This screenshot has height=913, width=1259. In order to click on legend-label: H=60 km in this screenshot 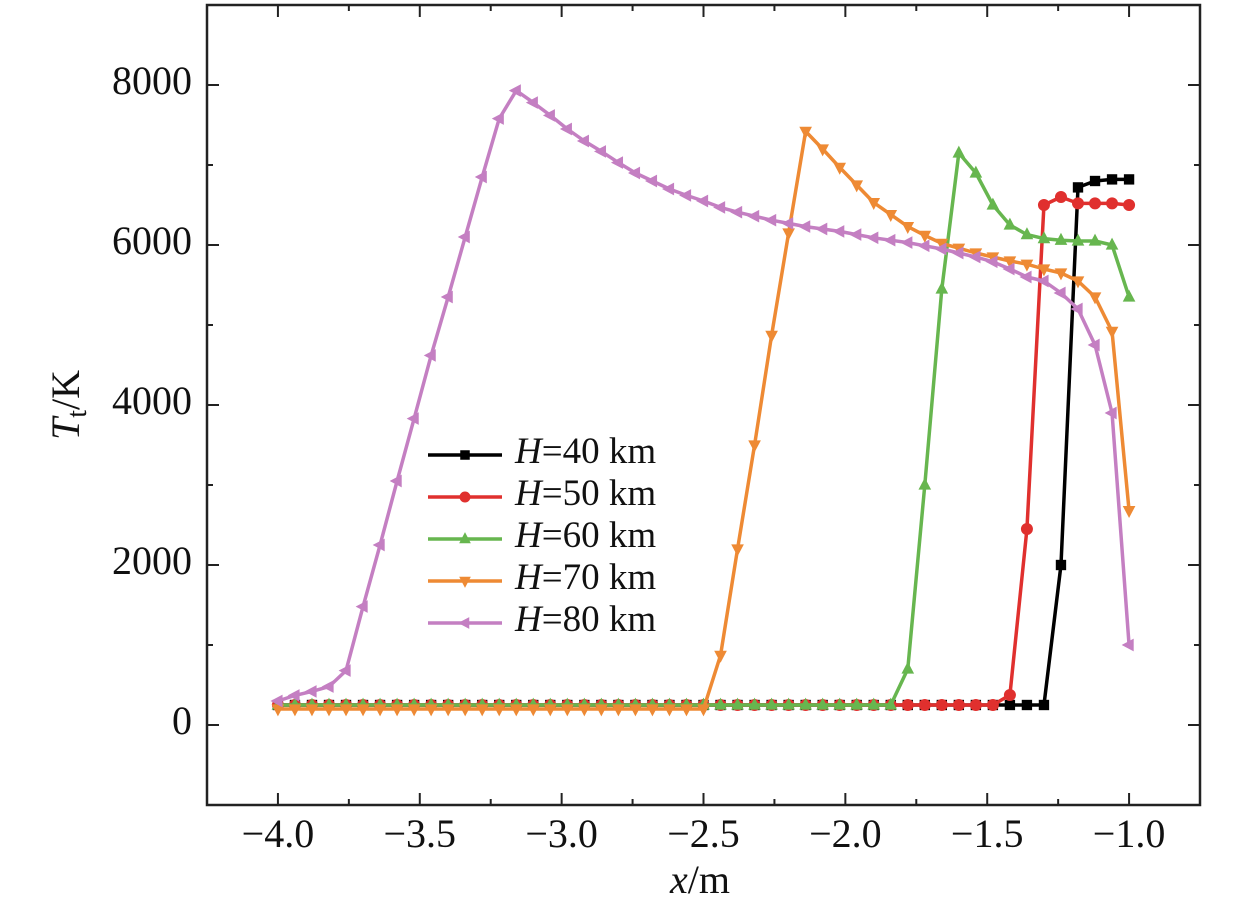, I will do `click(585, 535)`.